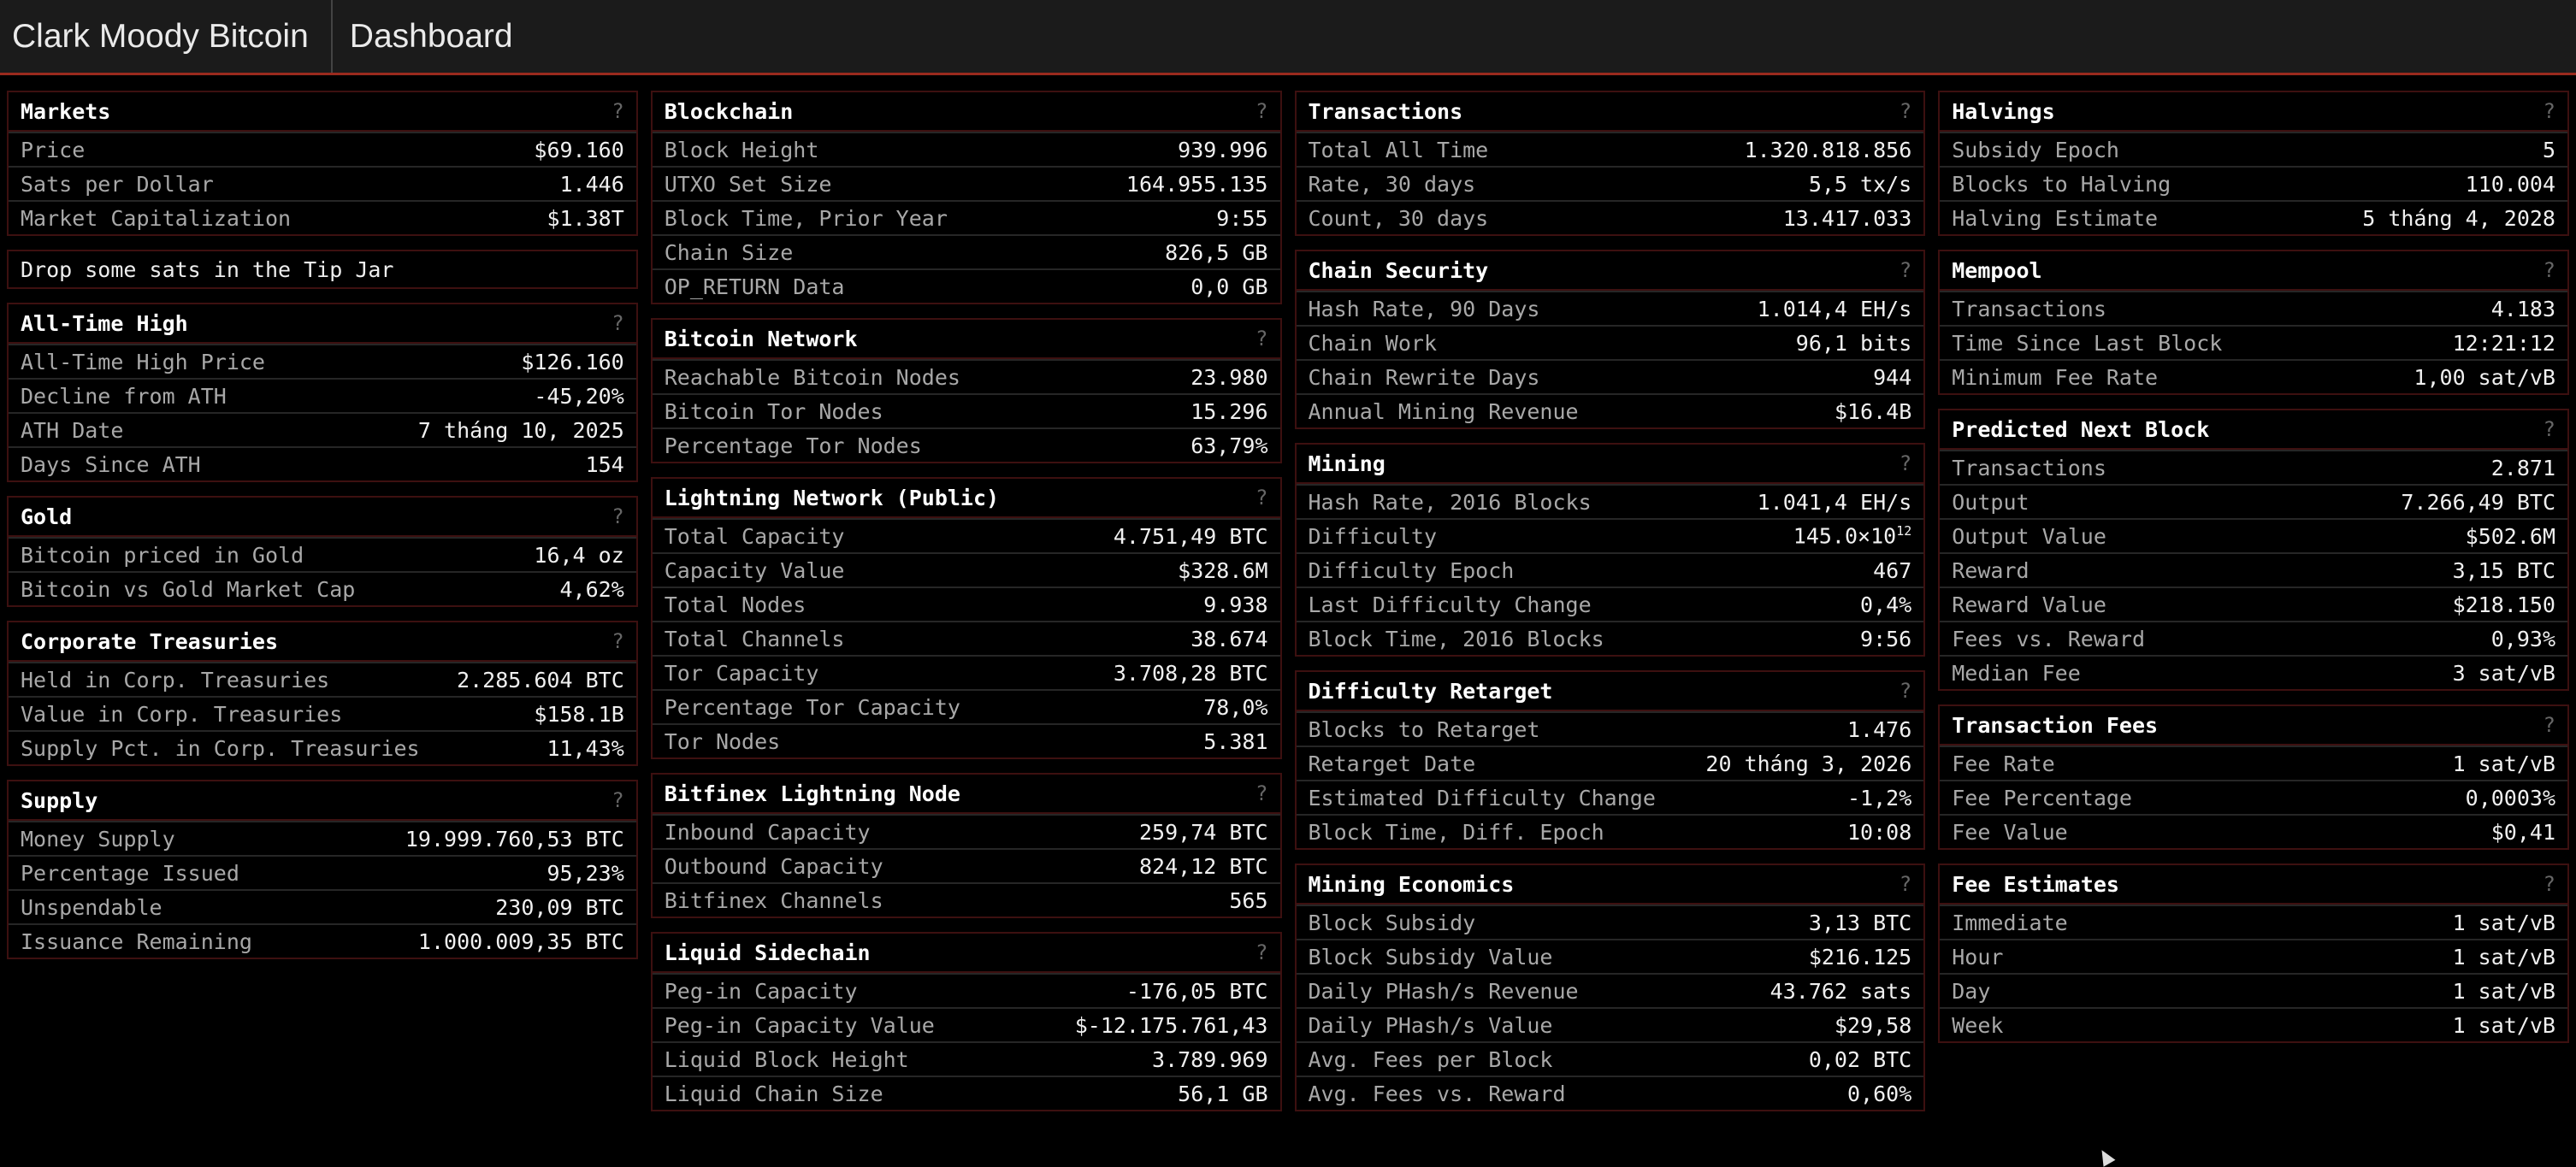 The width and height of the screenshot is (2576, 1167). I want to click on panel-title: Bitcoin Network, so click(761, 338).